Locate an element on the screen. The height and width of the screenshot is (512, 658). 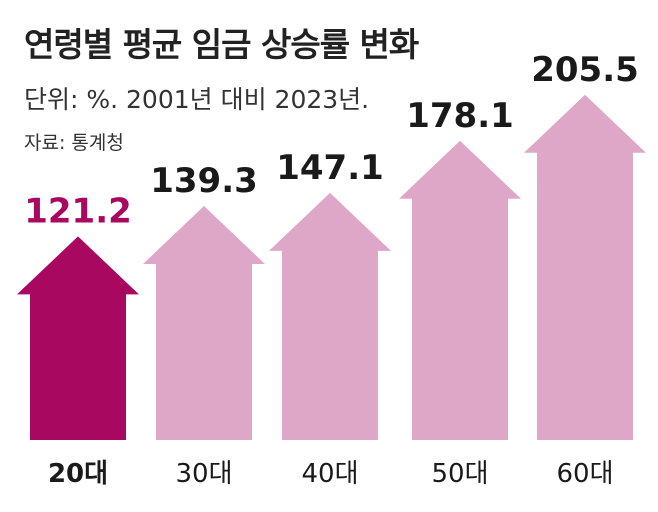
category-label: 60대 is located at coordinates (584, 474).